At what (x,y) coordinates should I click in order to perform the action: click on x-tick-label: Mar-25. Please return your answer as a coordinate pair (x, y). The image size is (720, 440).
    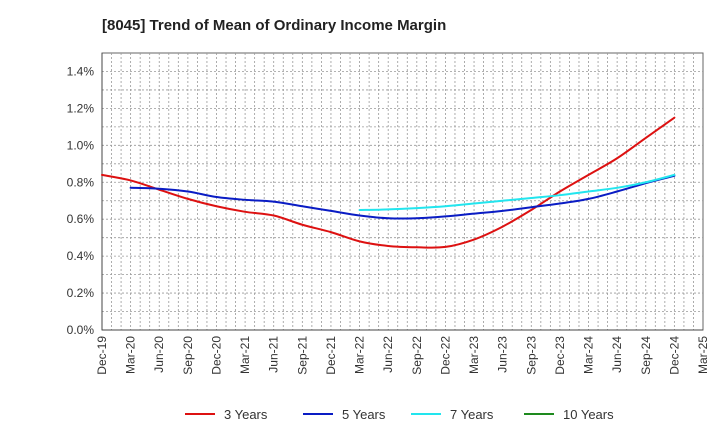
    Looking at the image, I should click on (703, 355).